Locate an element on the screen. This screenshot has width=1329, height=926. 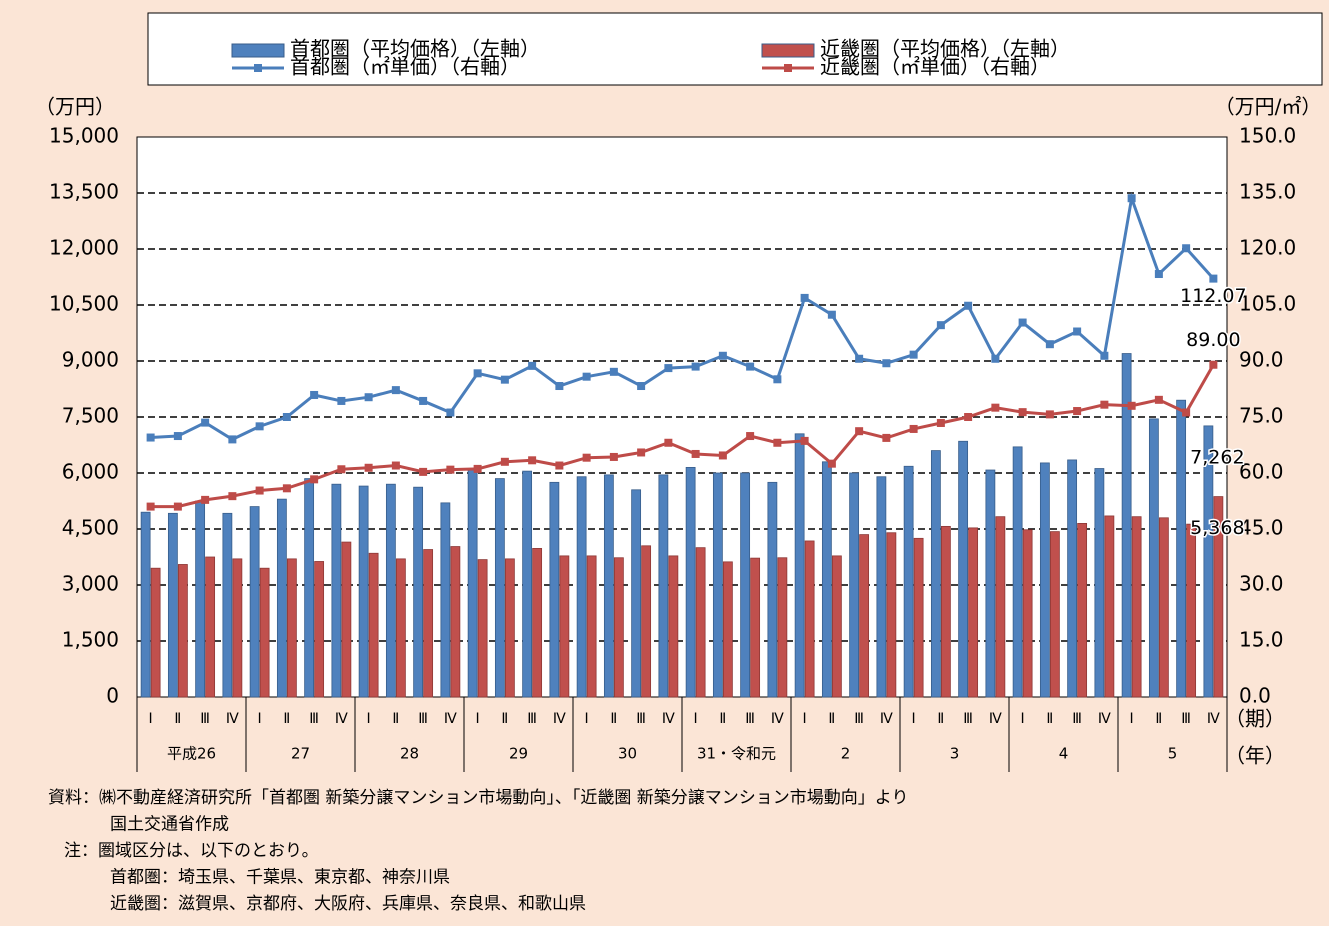
y2-tick-label: 0.0 is located at coordinates (1255, 696).